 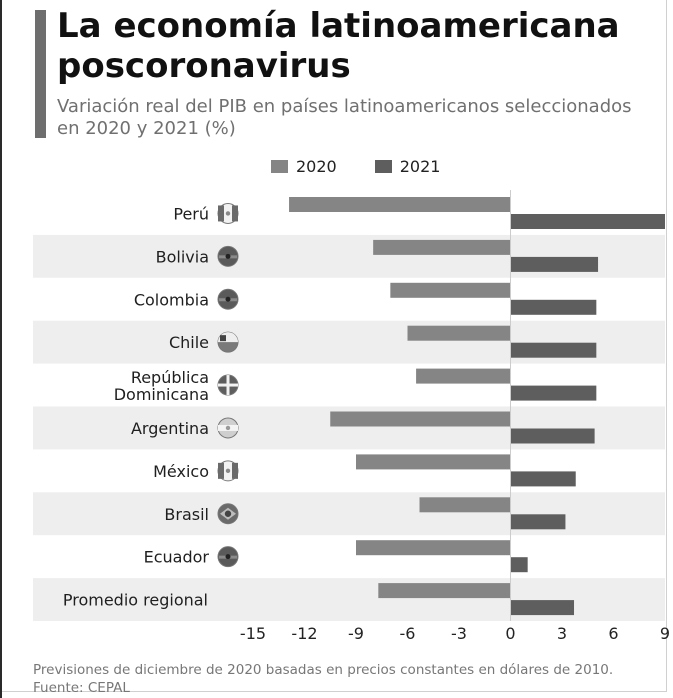 What do you see at coordinates (228, 471) in the screenshot?
I see `mexico-flag-emblem` at bounding box center [228, 471].